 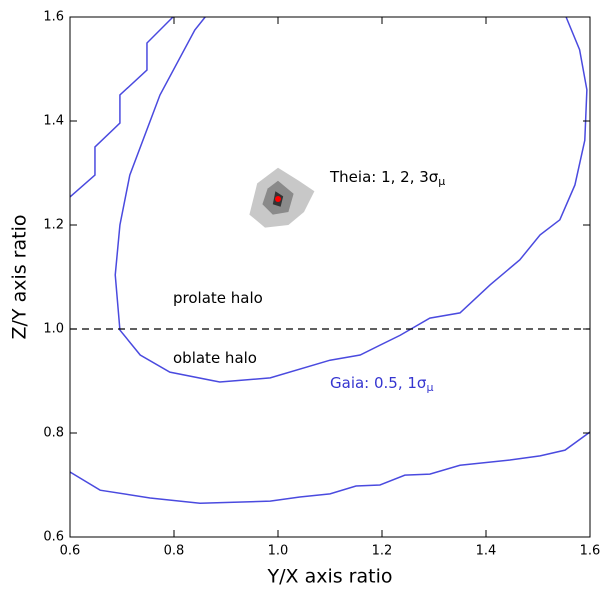 What do you see at coordinates (20, 277) in the screenshot?
I see `y-axis-label: Z/Y axis ratio` at bounding box center [20, 277].